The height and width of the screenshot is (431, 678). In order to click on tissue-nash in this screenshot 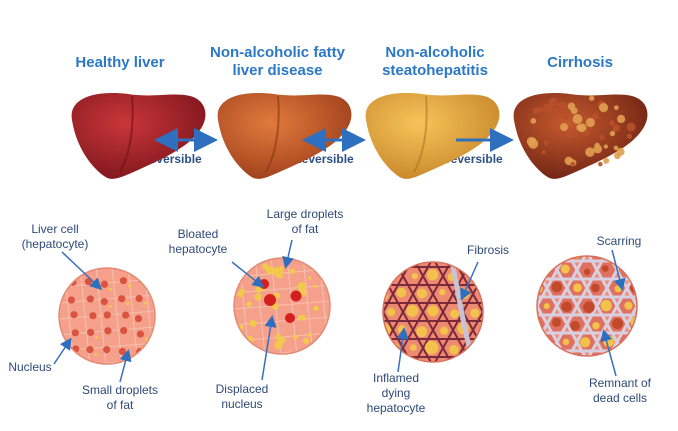, I will do `click(433, 312)`.